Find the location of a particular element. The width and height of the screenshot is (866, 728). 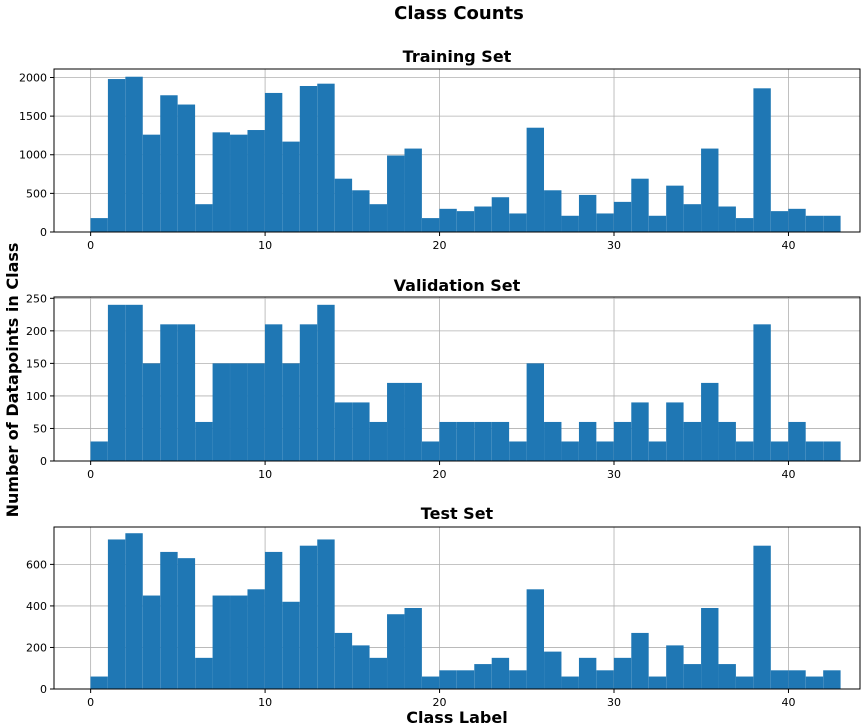

test-set-ytick-label: 400 is located at coordinates (36, 606).